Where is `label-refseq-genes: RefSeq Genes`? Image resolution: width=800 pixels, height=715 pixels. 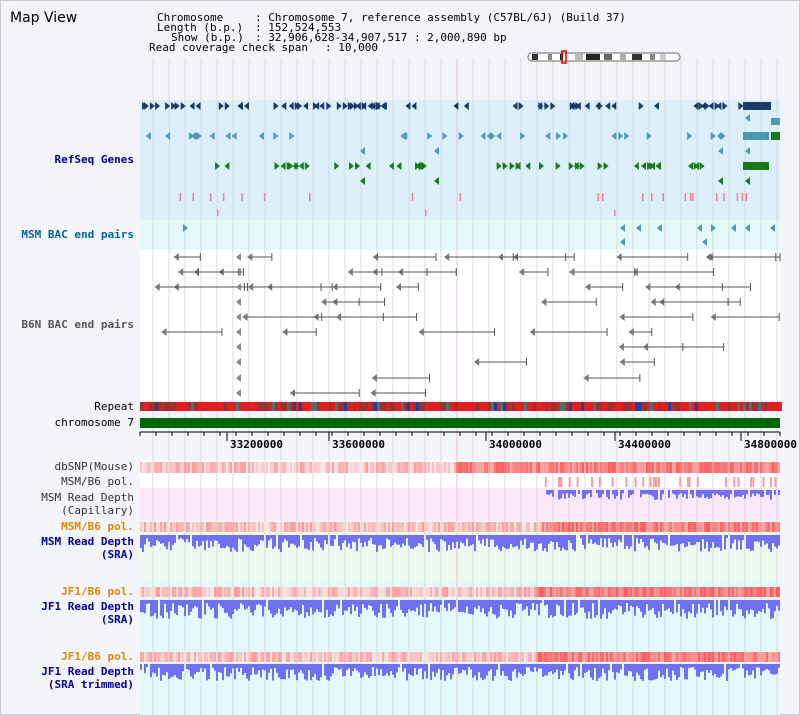 label-refseq-genes: RefSeq Genes is located at coordinates (94, 159).